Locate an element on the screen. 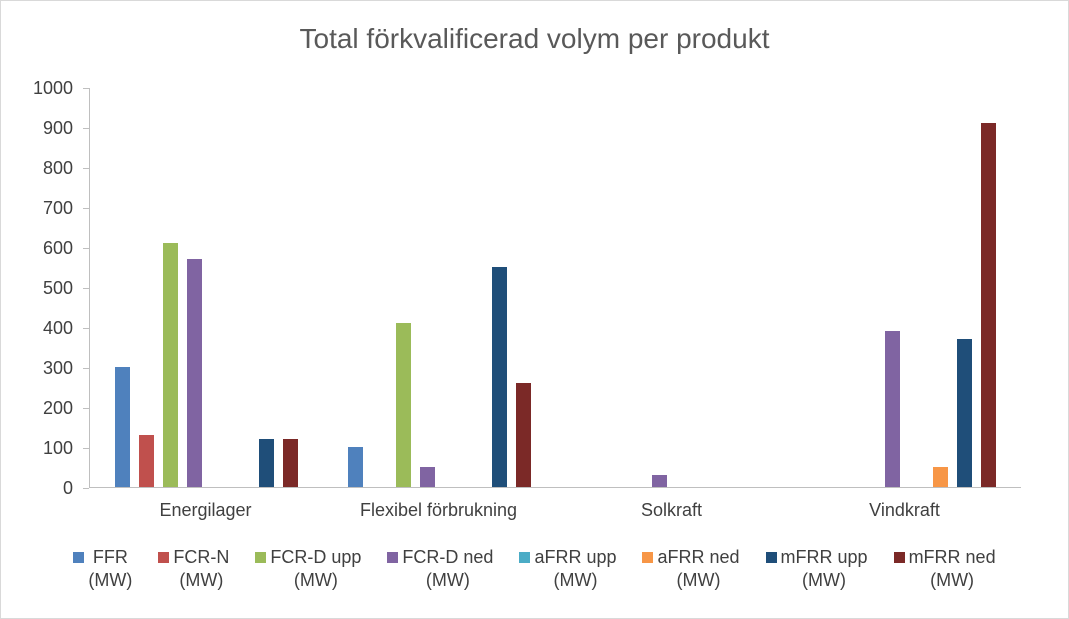 Image resolution: width=1069 pixels, height=619 pixels. y-tick-label: 600 is located at coordinates (57, 248).